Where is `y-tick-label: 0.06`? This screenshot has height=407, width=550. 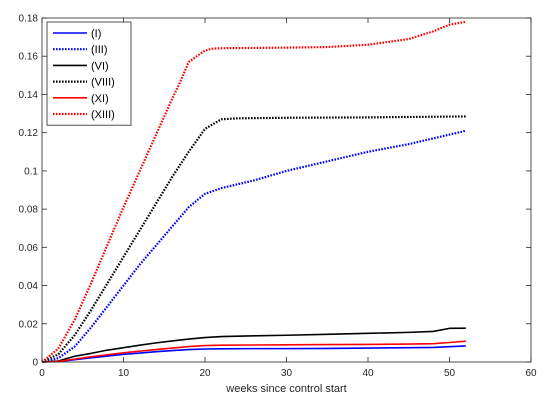
y-tick-label: 0.06 is located at coordinates (29, 248).